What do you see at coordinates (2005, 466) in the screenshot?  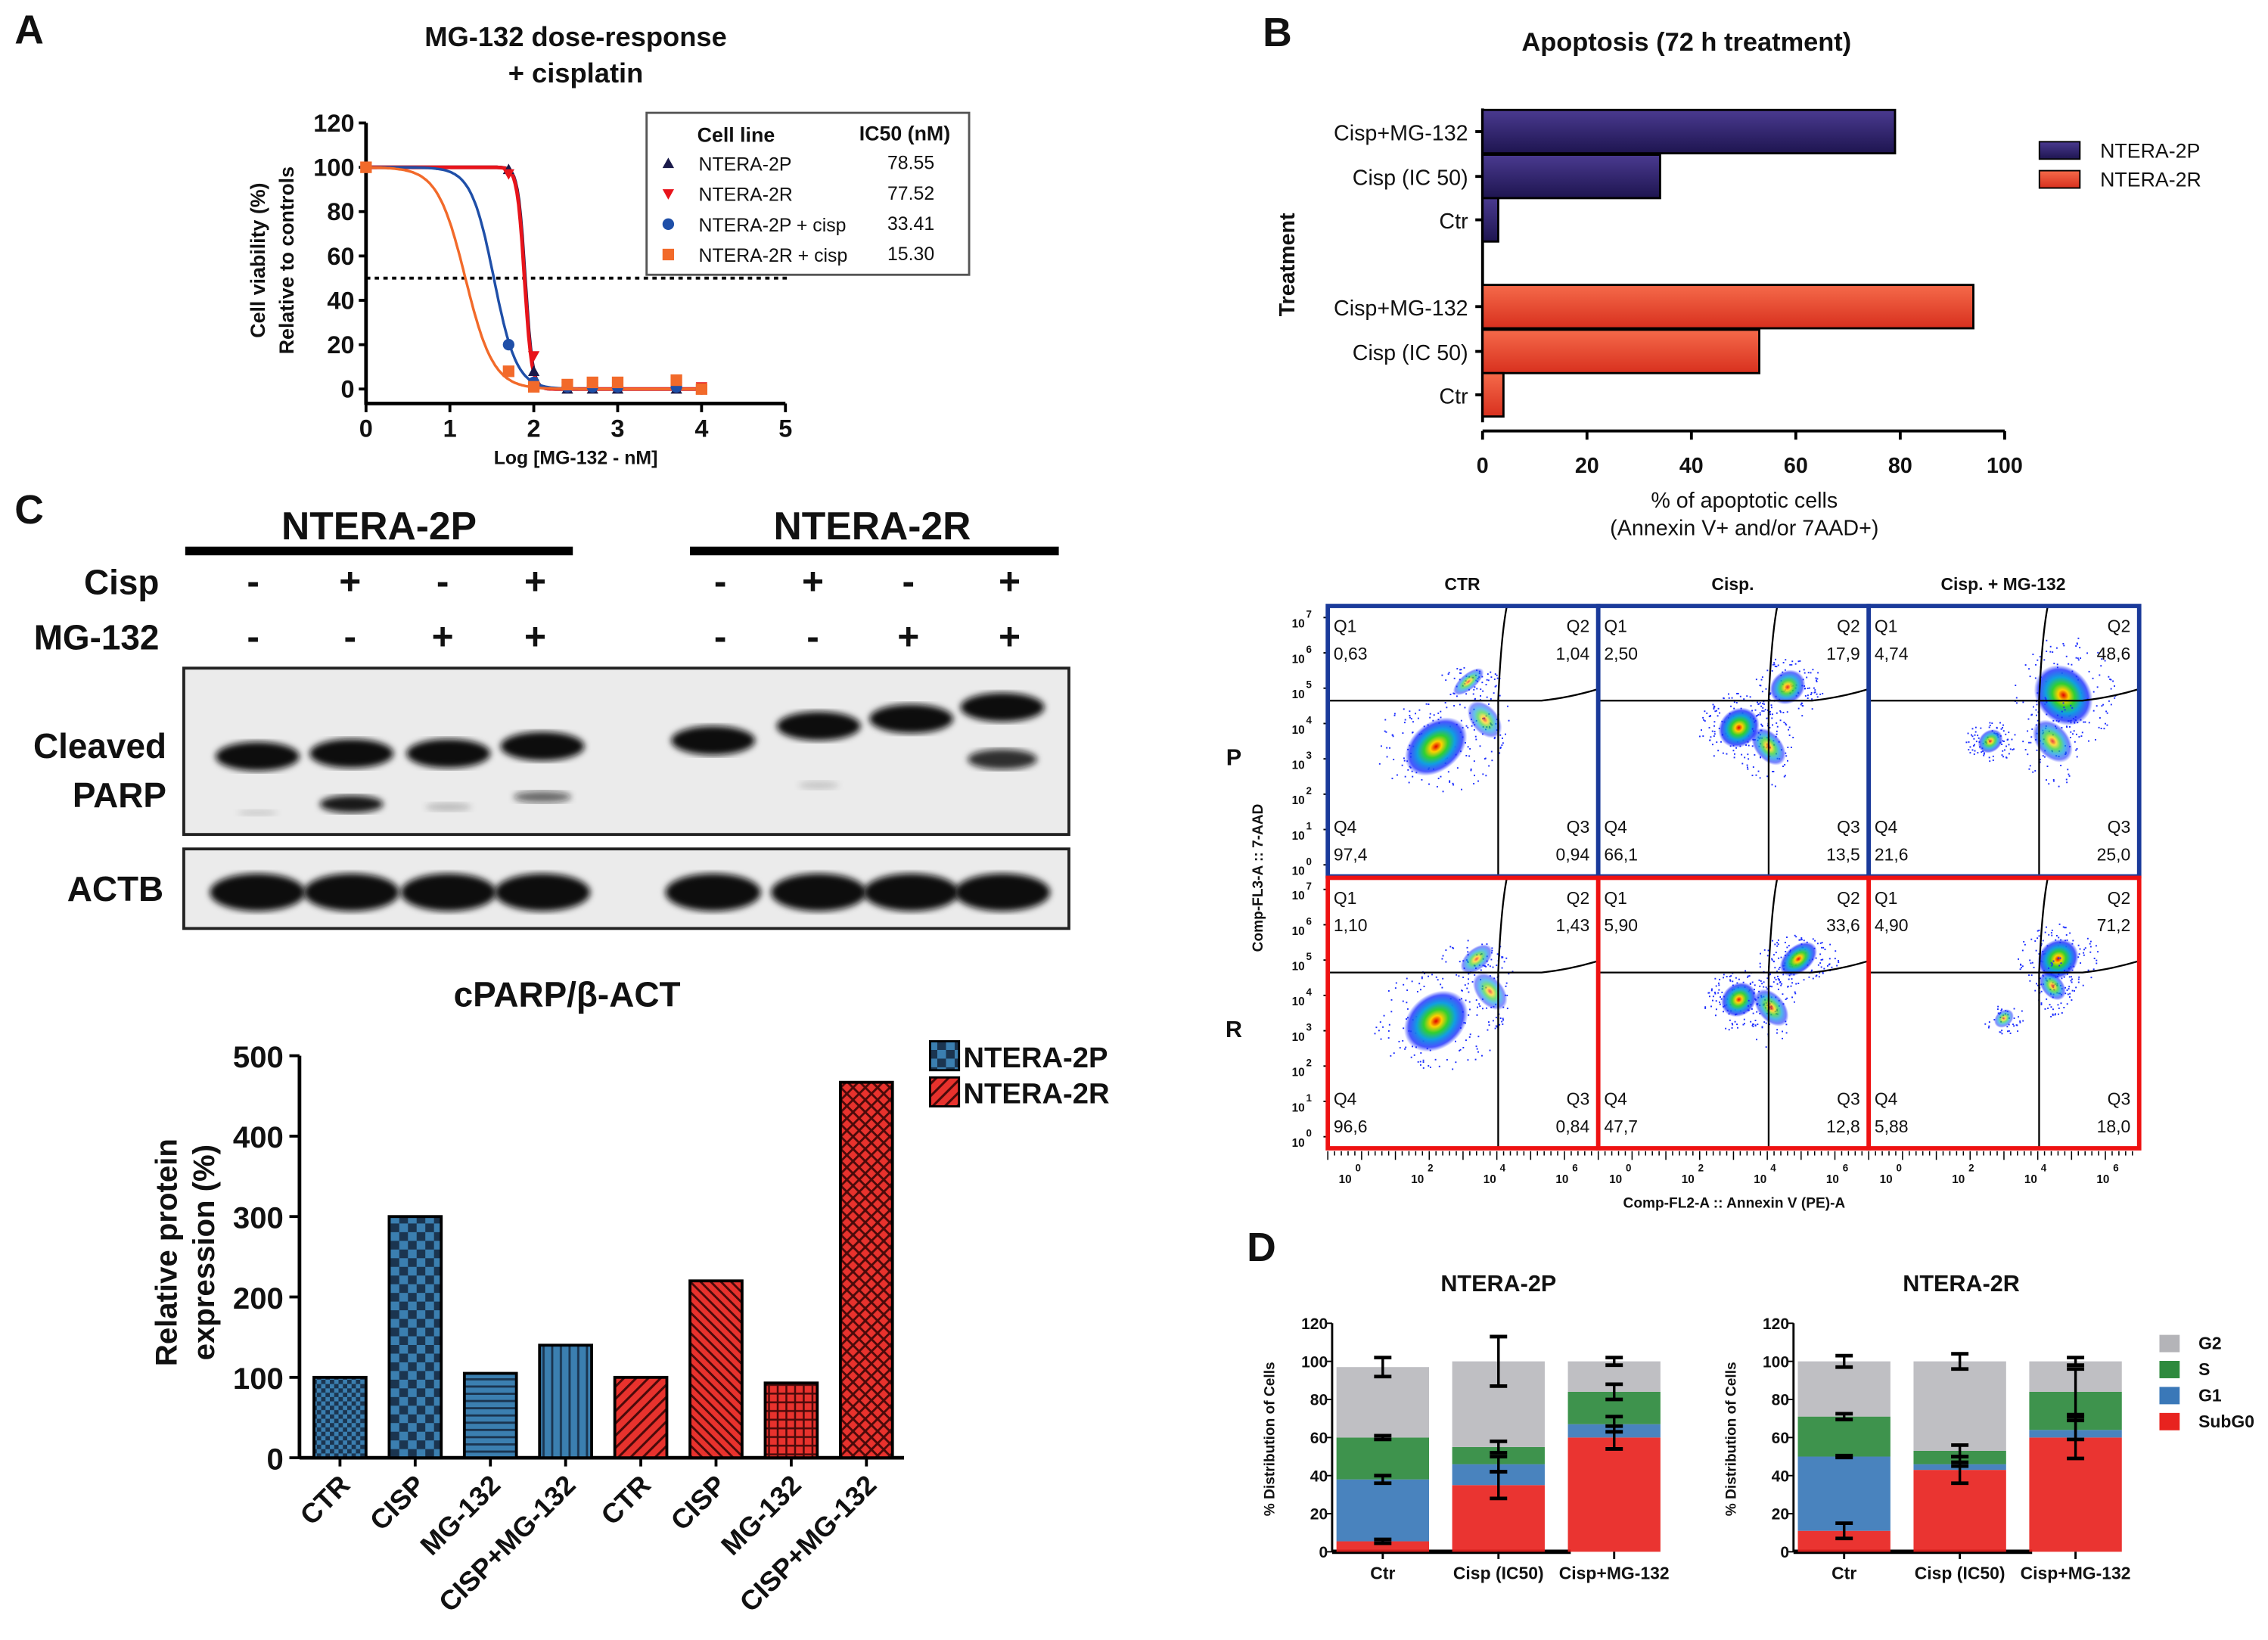 I see `x-tick-label: 100` at bounding box center [2005, 466].